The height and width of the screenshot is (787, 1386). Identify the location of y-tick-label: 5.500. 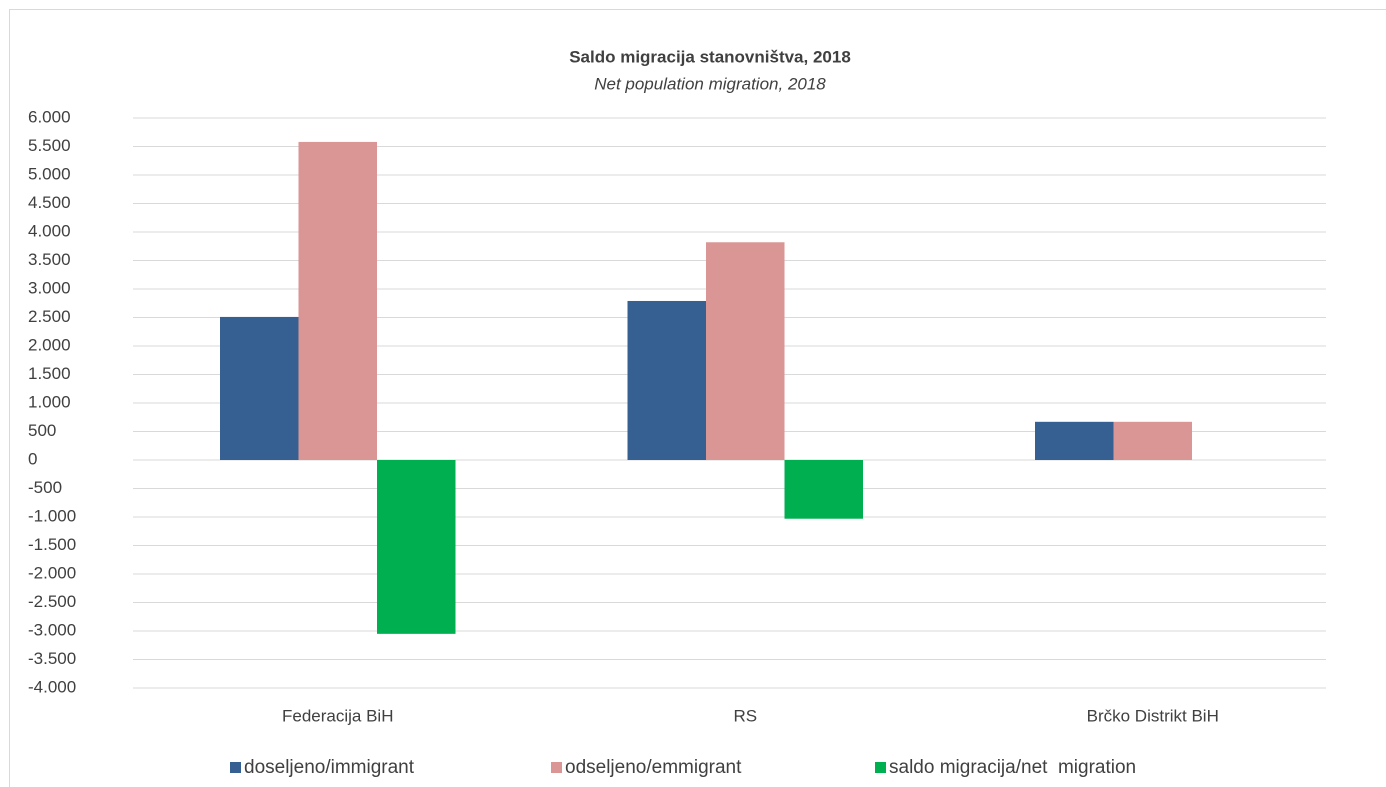
(49, 145).